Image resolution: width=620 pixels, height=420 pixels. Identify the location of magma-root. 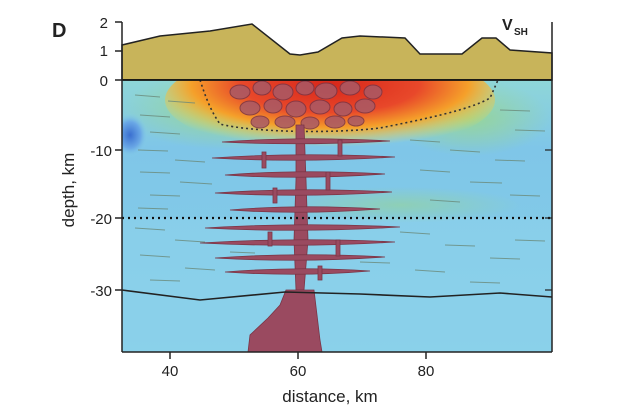
(285, 320).